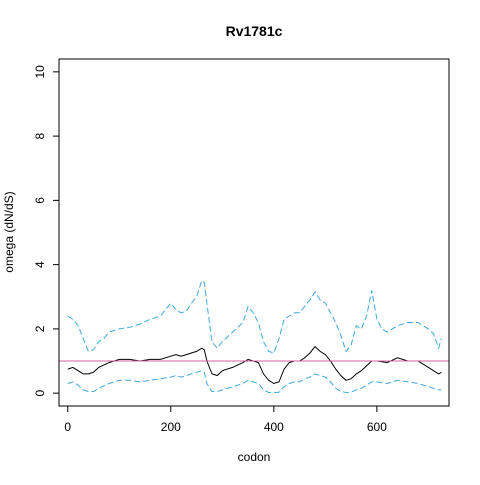 The height and width of the screenshot is (485, 480). I want to click on x-axis-label: codon, so click(254, 457).